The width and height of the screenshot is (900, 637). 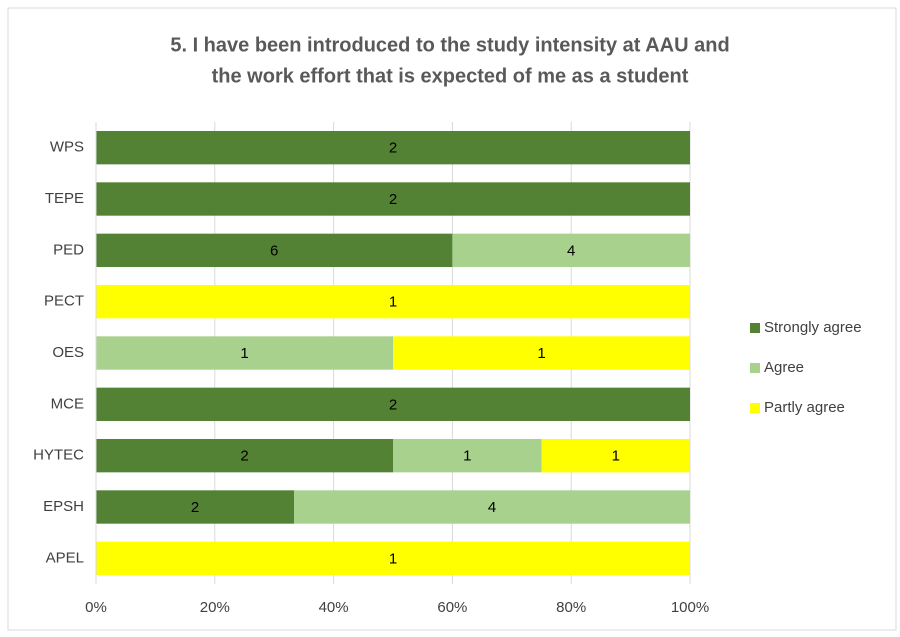 I want to click on legend-label: Agree, so click(x=784, y=367).